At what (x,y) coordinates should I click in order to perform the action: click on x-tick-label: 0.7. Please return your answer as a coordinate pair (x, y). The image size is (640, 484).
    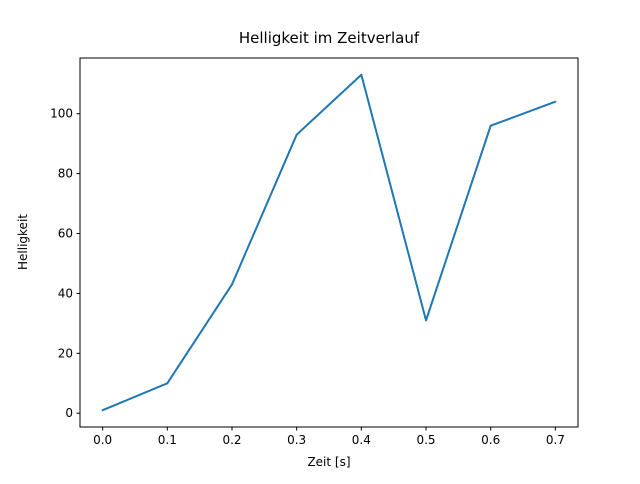
    Looking at the image, I should click on (555, 440).